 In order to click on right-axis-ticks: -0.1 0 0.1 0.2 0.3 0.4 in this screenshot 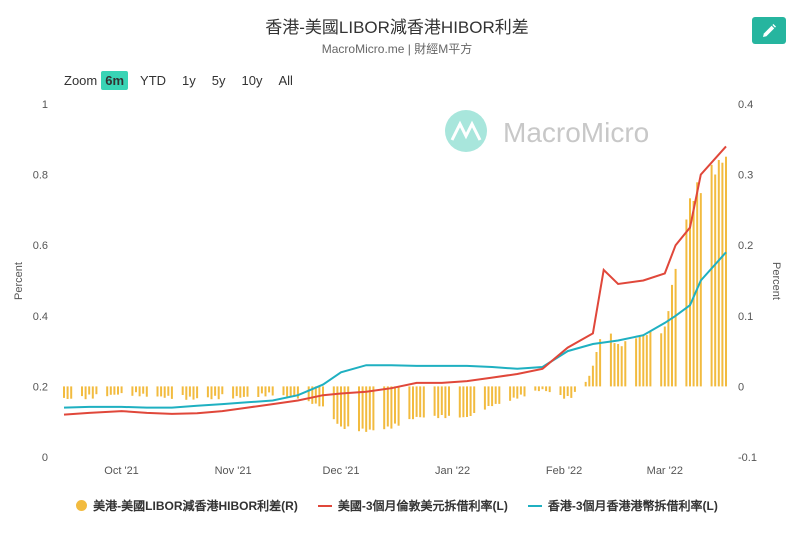, I will do `click(747, 281)`.